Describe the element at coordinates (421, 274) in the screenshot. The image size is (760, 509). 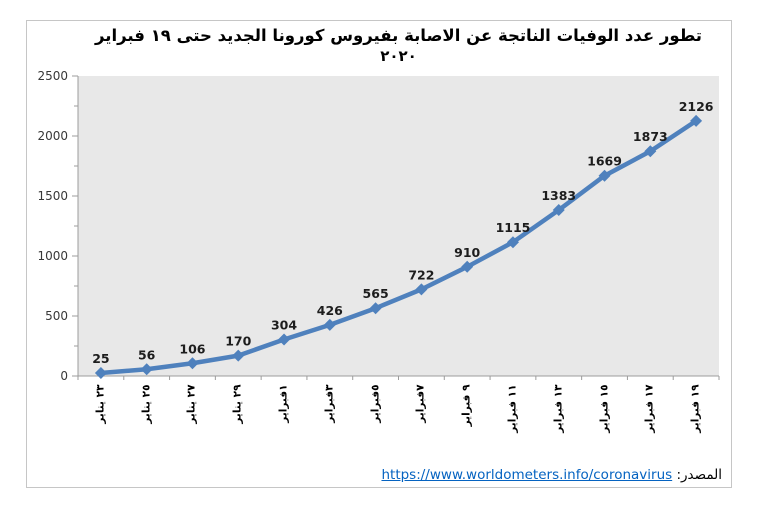
I see `data-label: 722` at that location.